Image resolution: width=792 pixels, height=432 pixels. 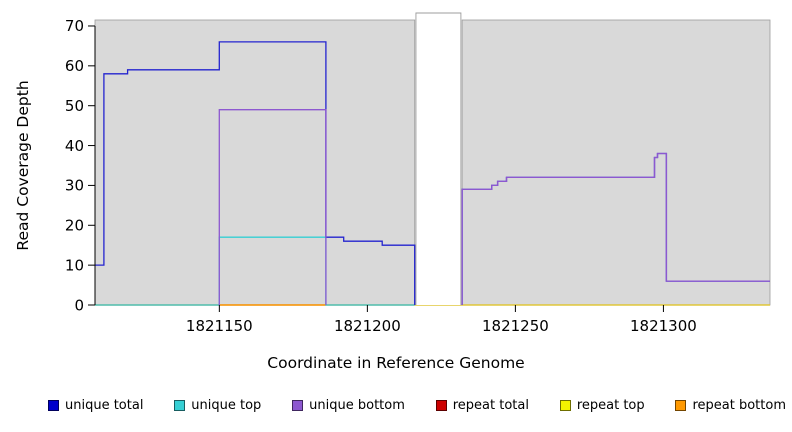 What do you see at coordinates (74, 26) in the screenshot?
I see `y-tick-label: 70` at bounding box center [74, 26].